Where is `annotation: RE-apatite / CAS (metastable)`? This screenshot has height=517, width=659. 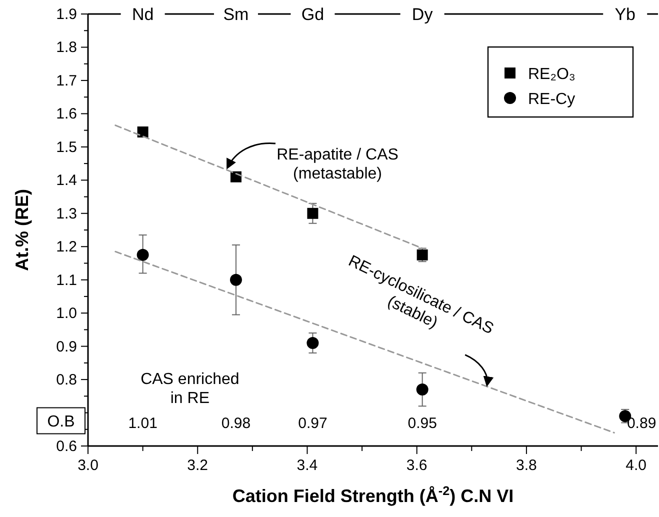 annotation: RE-apatite / CAS (metastable) is located at coordinates (337, 164).